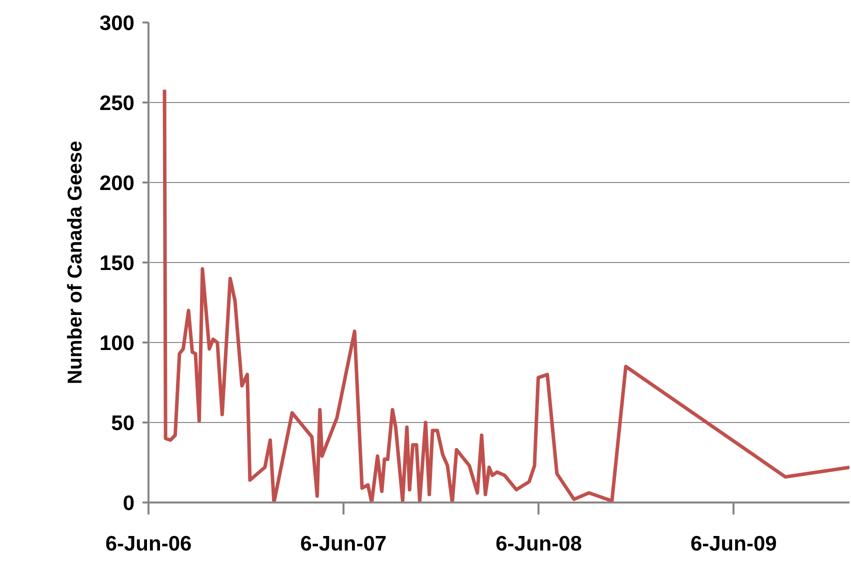 The height and width of the screenshot is (584, 851). Describe the element at coordinates (148, 544) in the screenshot. I see `x-tick-label: 6-Jun-06` at that location.